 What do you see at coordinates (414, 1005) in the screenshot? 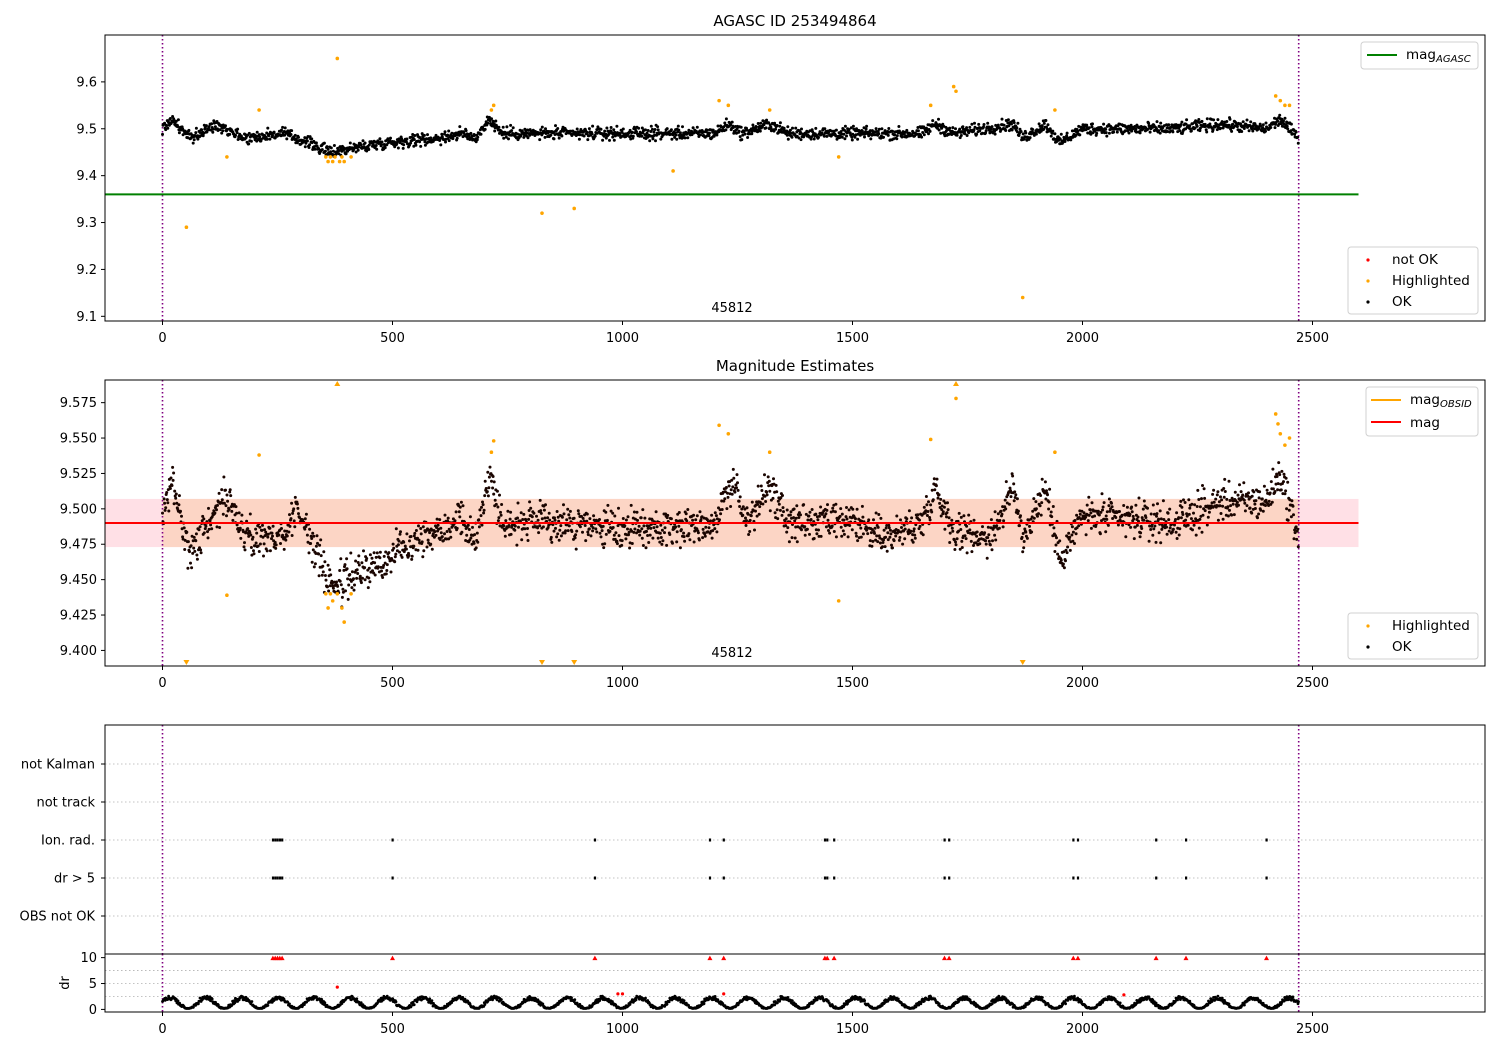
I see `dr-point` at bounding box center [414, 1005].